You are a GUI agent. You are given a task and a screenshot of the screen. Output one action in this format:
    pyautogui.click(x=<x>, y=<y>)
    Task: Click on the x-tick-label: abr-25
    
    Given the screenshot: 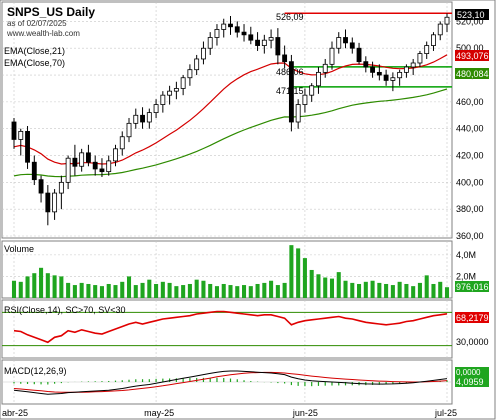 What is the action you would take?
    pyautogui.click(x=15, y=413)
    